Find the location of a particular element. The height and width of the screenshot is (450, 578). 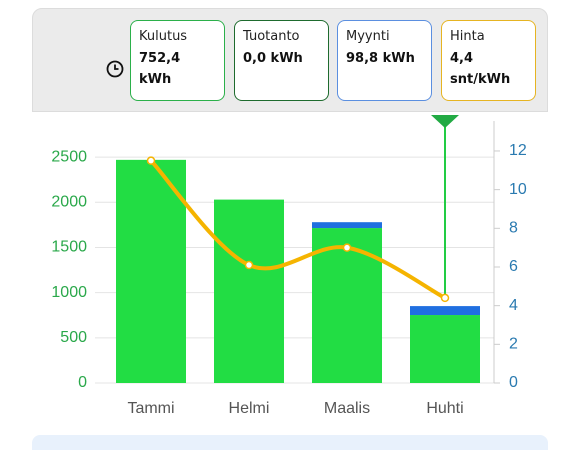

y2-tick-label: 10 is located at coordinates (518, 189).